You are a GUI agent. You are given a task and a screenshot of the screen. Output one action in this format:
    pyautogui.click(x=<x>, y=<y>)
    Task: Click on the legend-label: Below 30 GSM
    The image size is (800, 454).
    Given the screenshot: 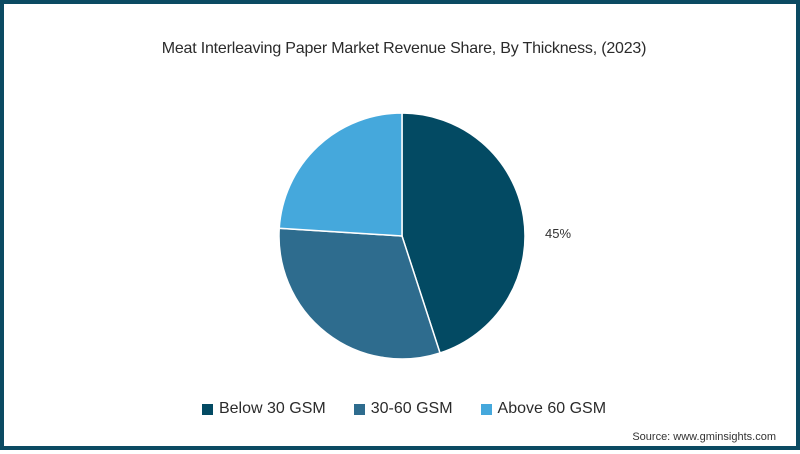 What is the action you would take?
    pyautogui.click(x=272, y=408)
    